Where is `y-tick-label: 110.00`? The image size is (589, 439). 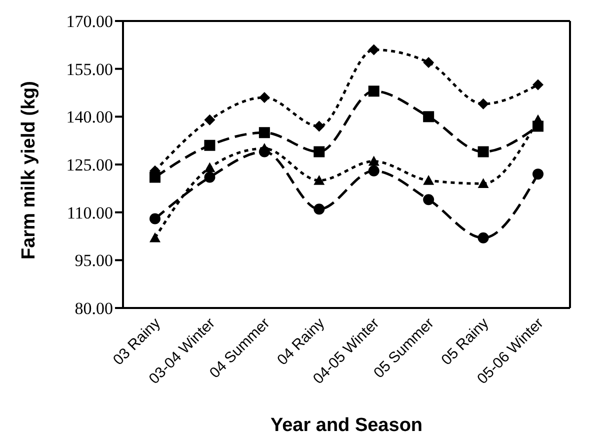
y-tick-label: 110.00 is located at coordinates (89, 212).